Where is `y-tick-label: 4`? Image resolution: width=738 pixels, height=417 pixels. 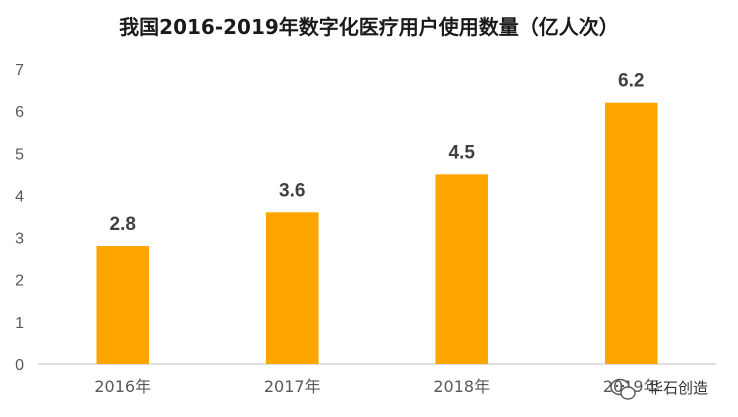
y-tick-label: 4 is located at coordinates (19, 196).